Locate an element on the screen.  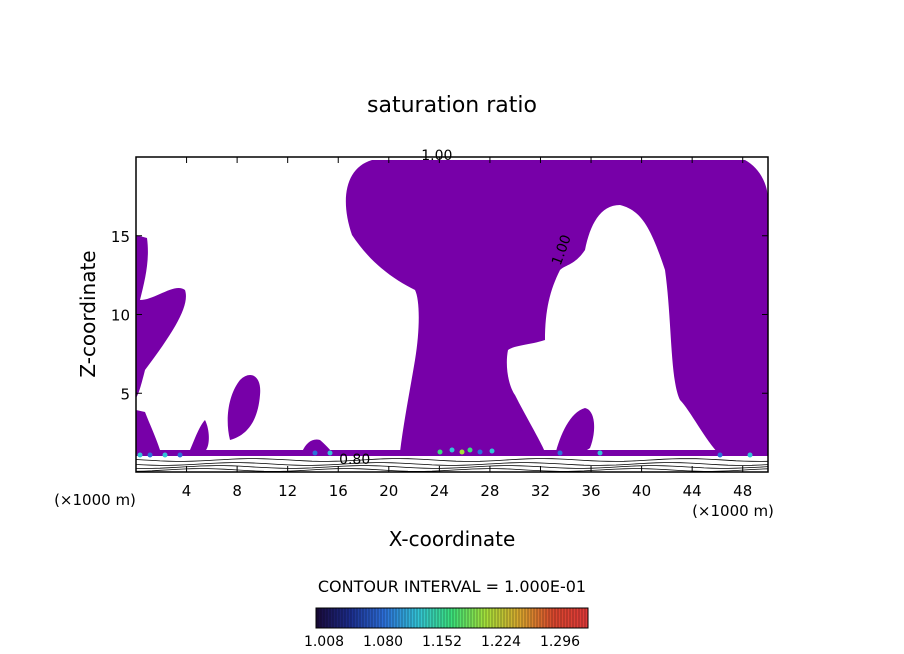
x-tick-label: 12 is located at coordinates (287, 491).